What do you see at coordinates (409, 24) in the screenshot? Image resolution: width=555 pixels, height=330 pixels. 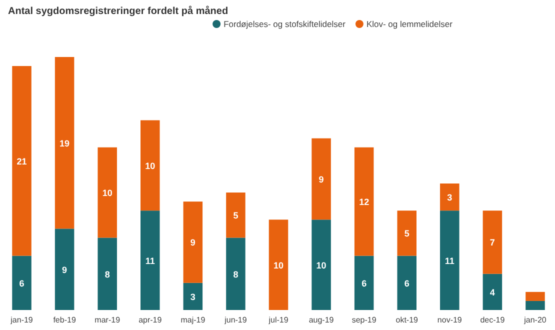 I see `legend-label: Klov- og lemmelidelser` at bounding box center [409, 24].